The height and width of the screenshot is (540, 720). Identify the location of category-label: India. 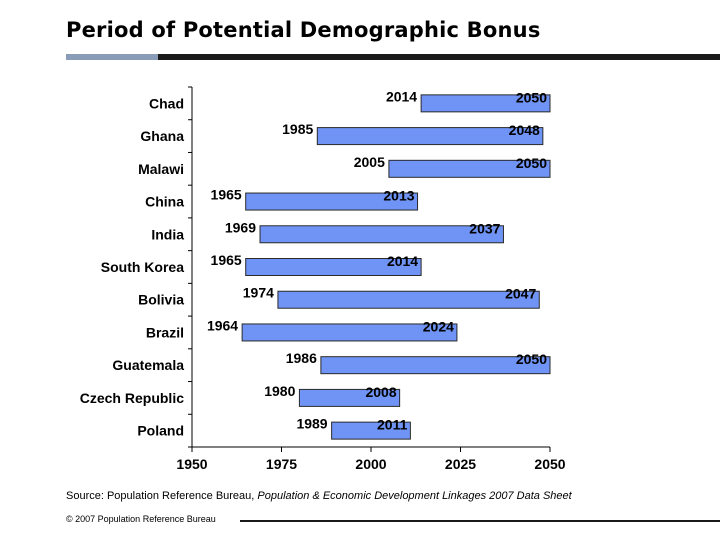
(167, 234).